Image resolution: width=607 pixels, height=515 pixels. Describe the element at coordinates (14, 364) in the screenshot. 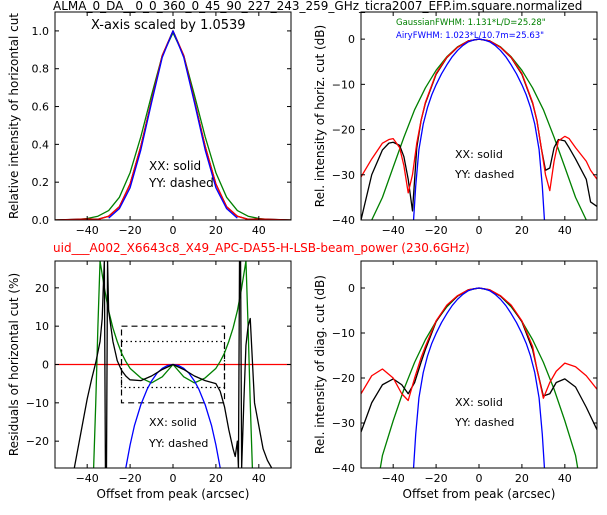

I see `y-axis-label: Residuals of horizontal cut (%)` at that location.